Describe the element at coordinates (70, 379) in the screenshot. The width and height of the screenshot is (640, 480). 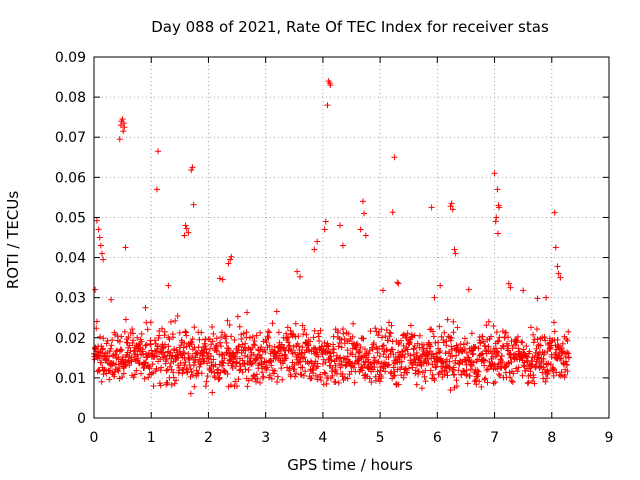
I see `y-tick-label: 0.01` at that location.